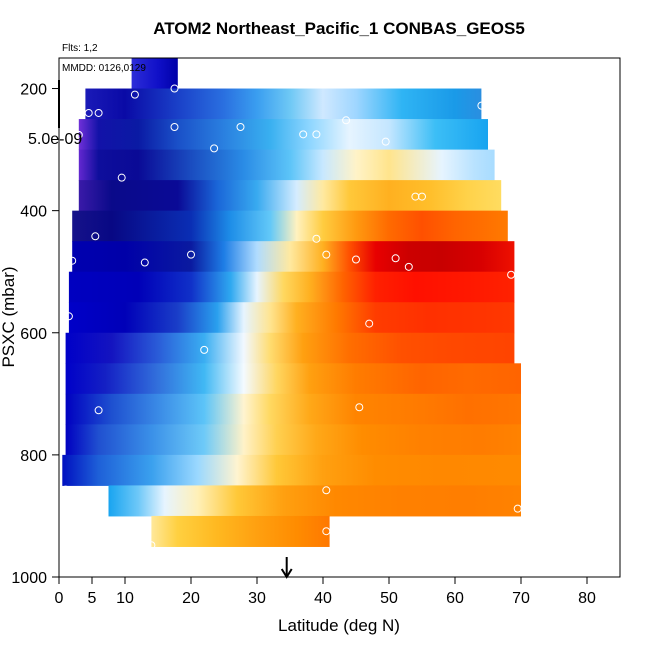 This screenshot has height=650, width=650. What do you see at coordinates (323, 598) in the screenshot?
I see `x-tick-label: 40` at bounding box center [323, 598].